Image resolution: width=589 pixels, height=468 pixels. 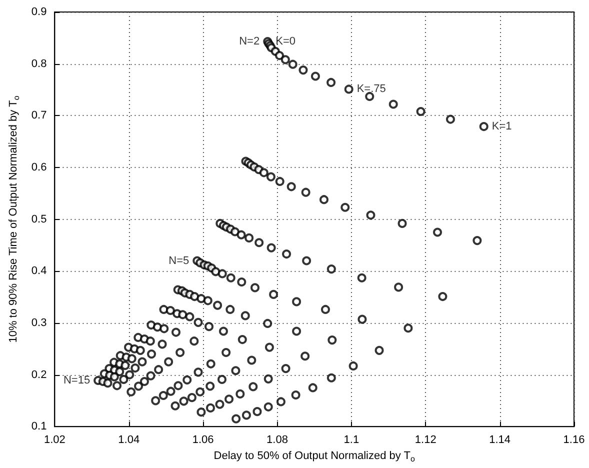 I want to click on y-tick-label: 0.6, so click(x=39, y=167).